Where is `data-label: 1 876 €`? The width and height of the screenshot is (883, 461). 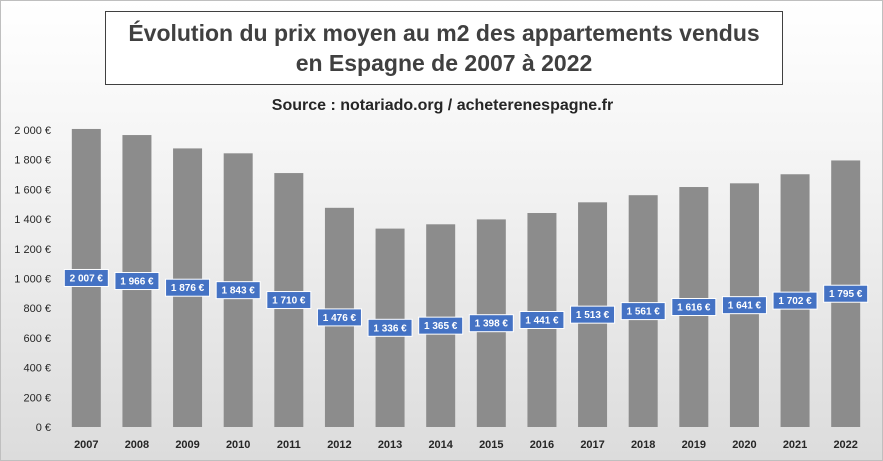 data-label: 1 876 € is located at coordinates (188, 288).